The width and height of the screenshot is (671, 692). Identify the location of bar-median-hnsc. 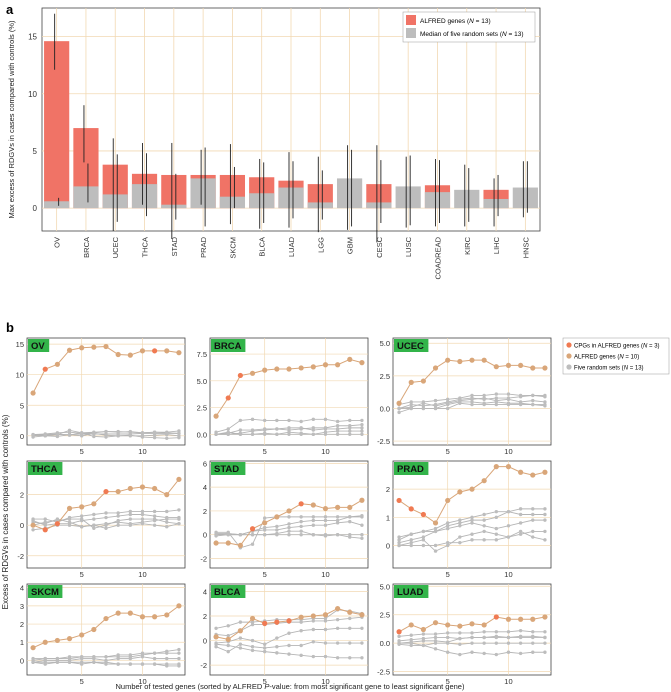
(525, 198).